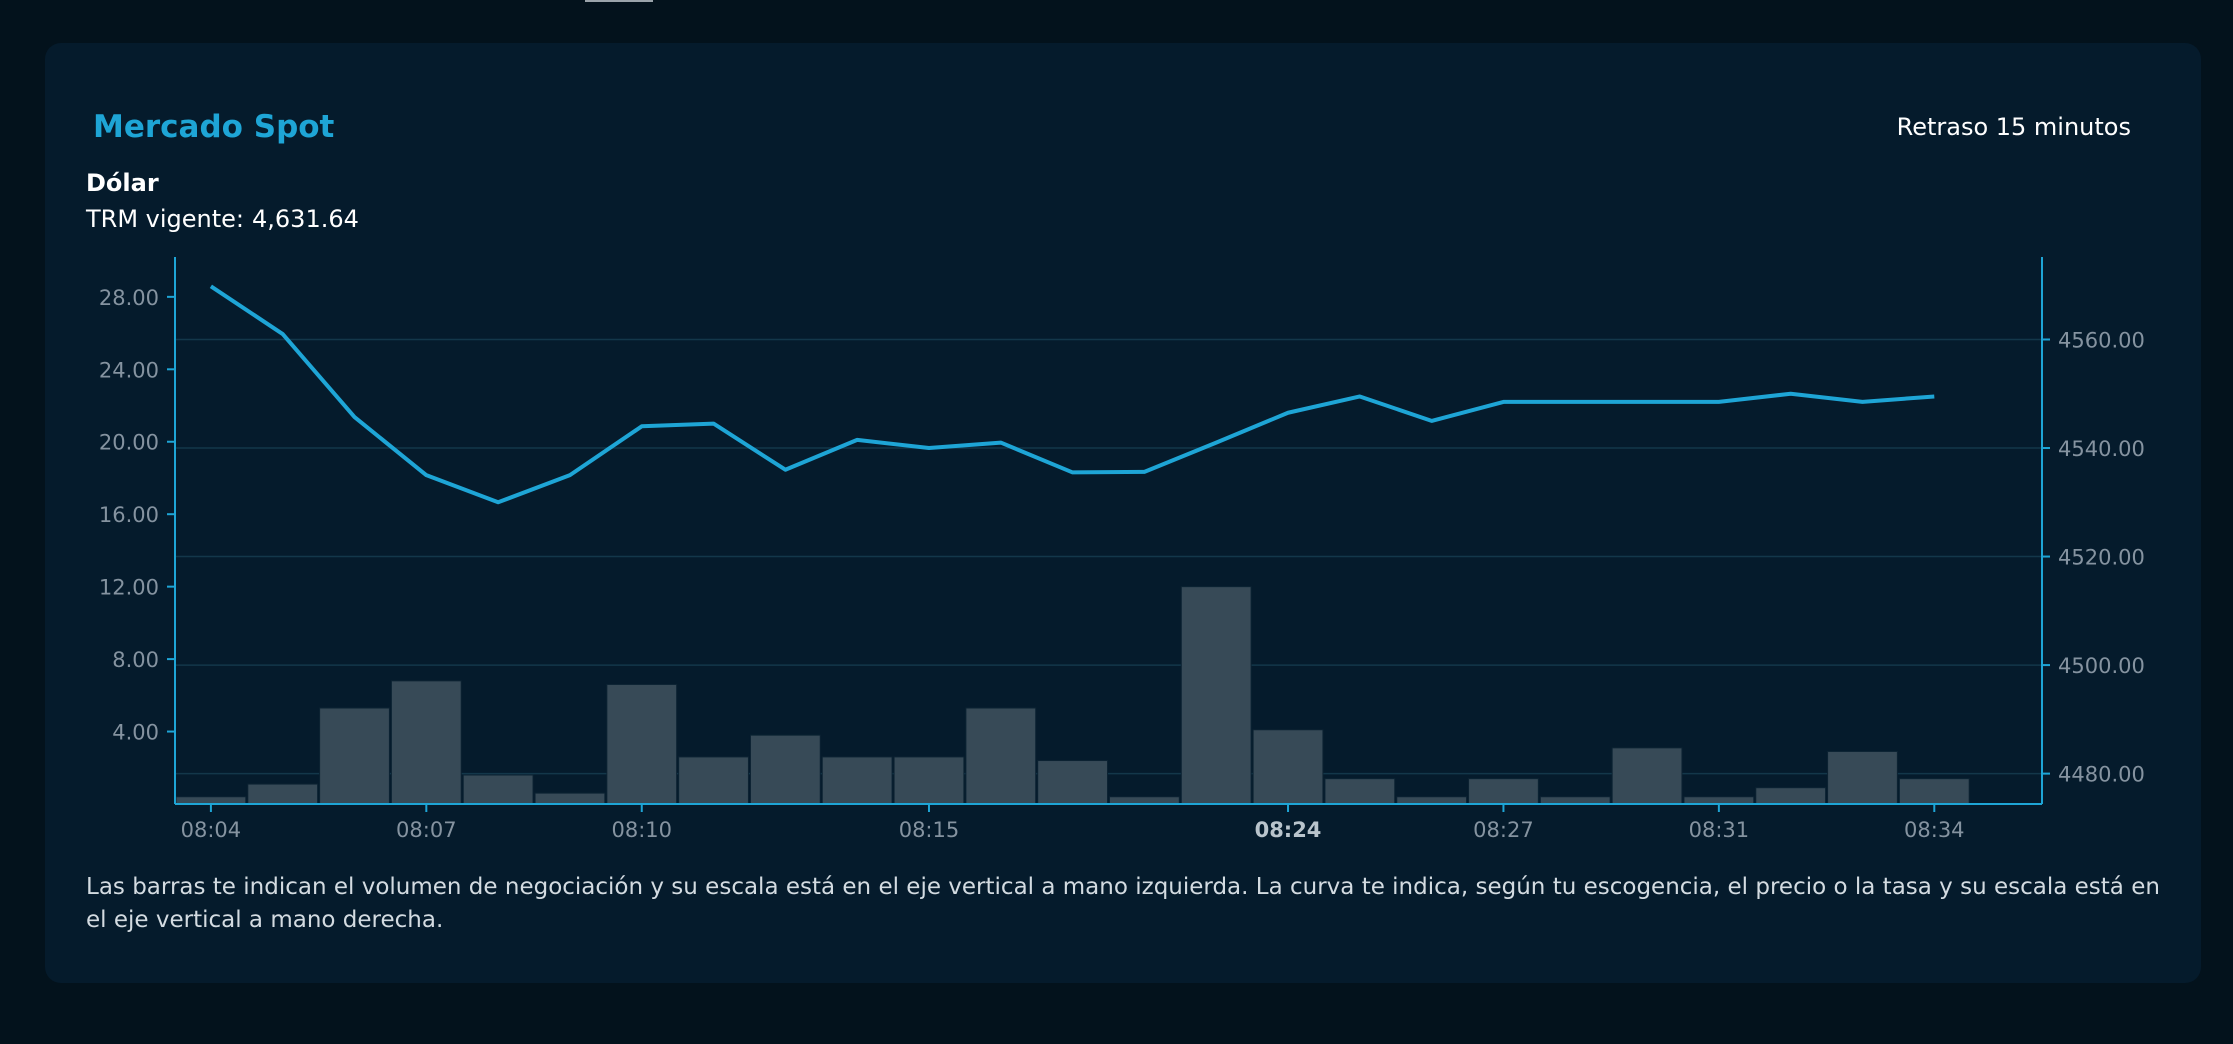 This screenshot has width=2233, height=1044. I want to click on right-tick-label: 4480.00, so click(2101, 775).